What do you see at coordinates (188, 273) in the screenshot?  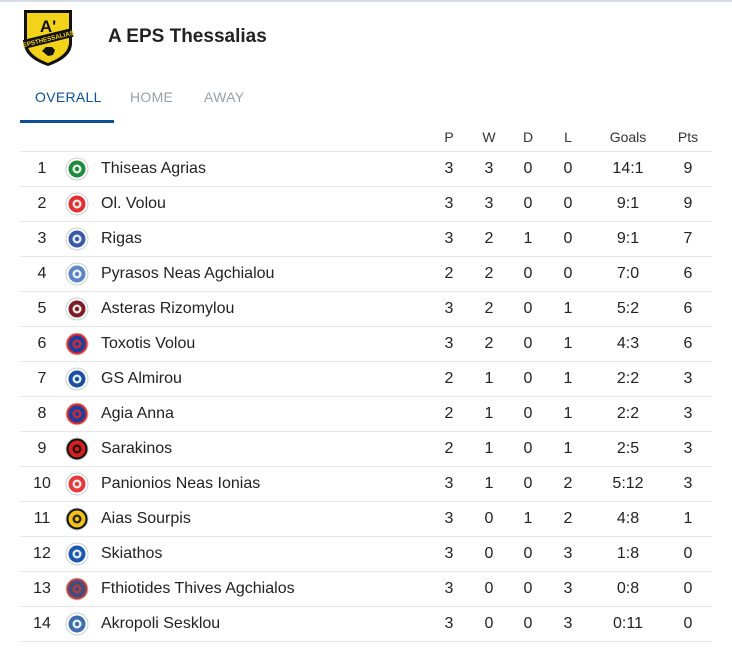 I see `team-name: Pyrasos Neas Agchialou` at bounding box center [188, 273].